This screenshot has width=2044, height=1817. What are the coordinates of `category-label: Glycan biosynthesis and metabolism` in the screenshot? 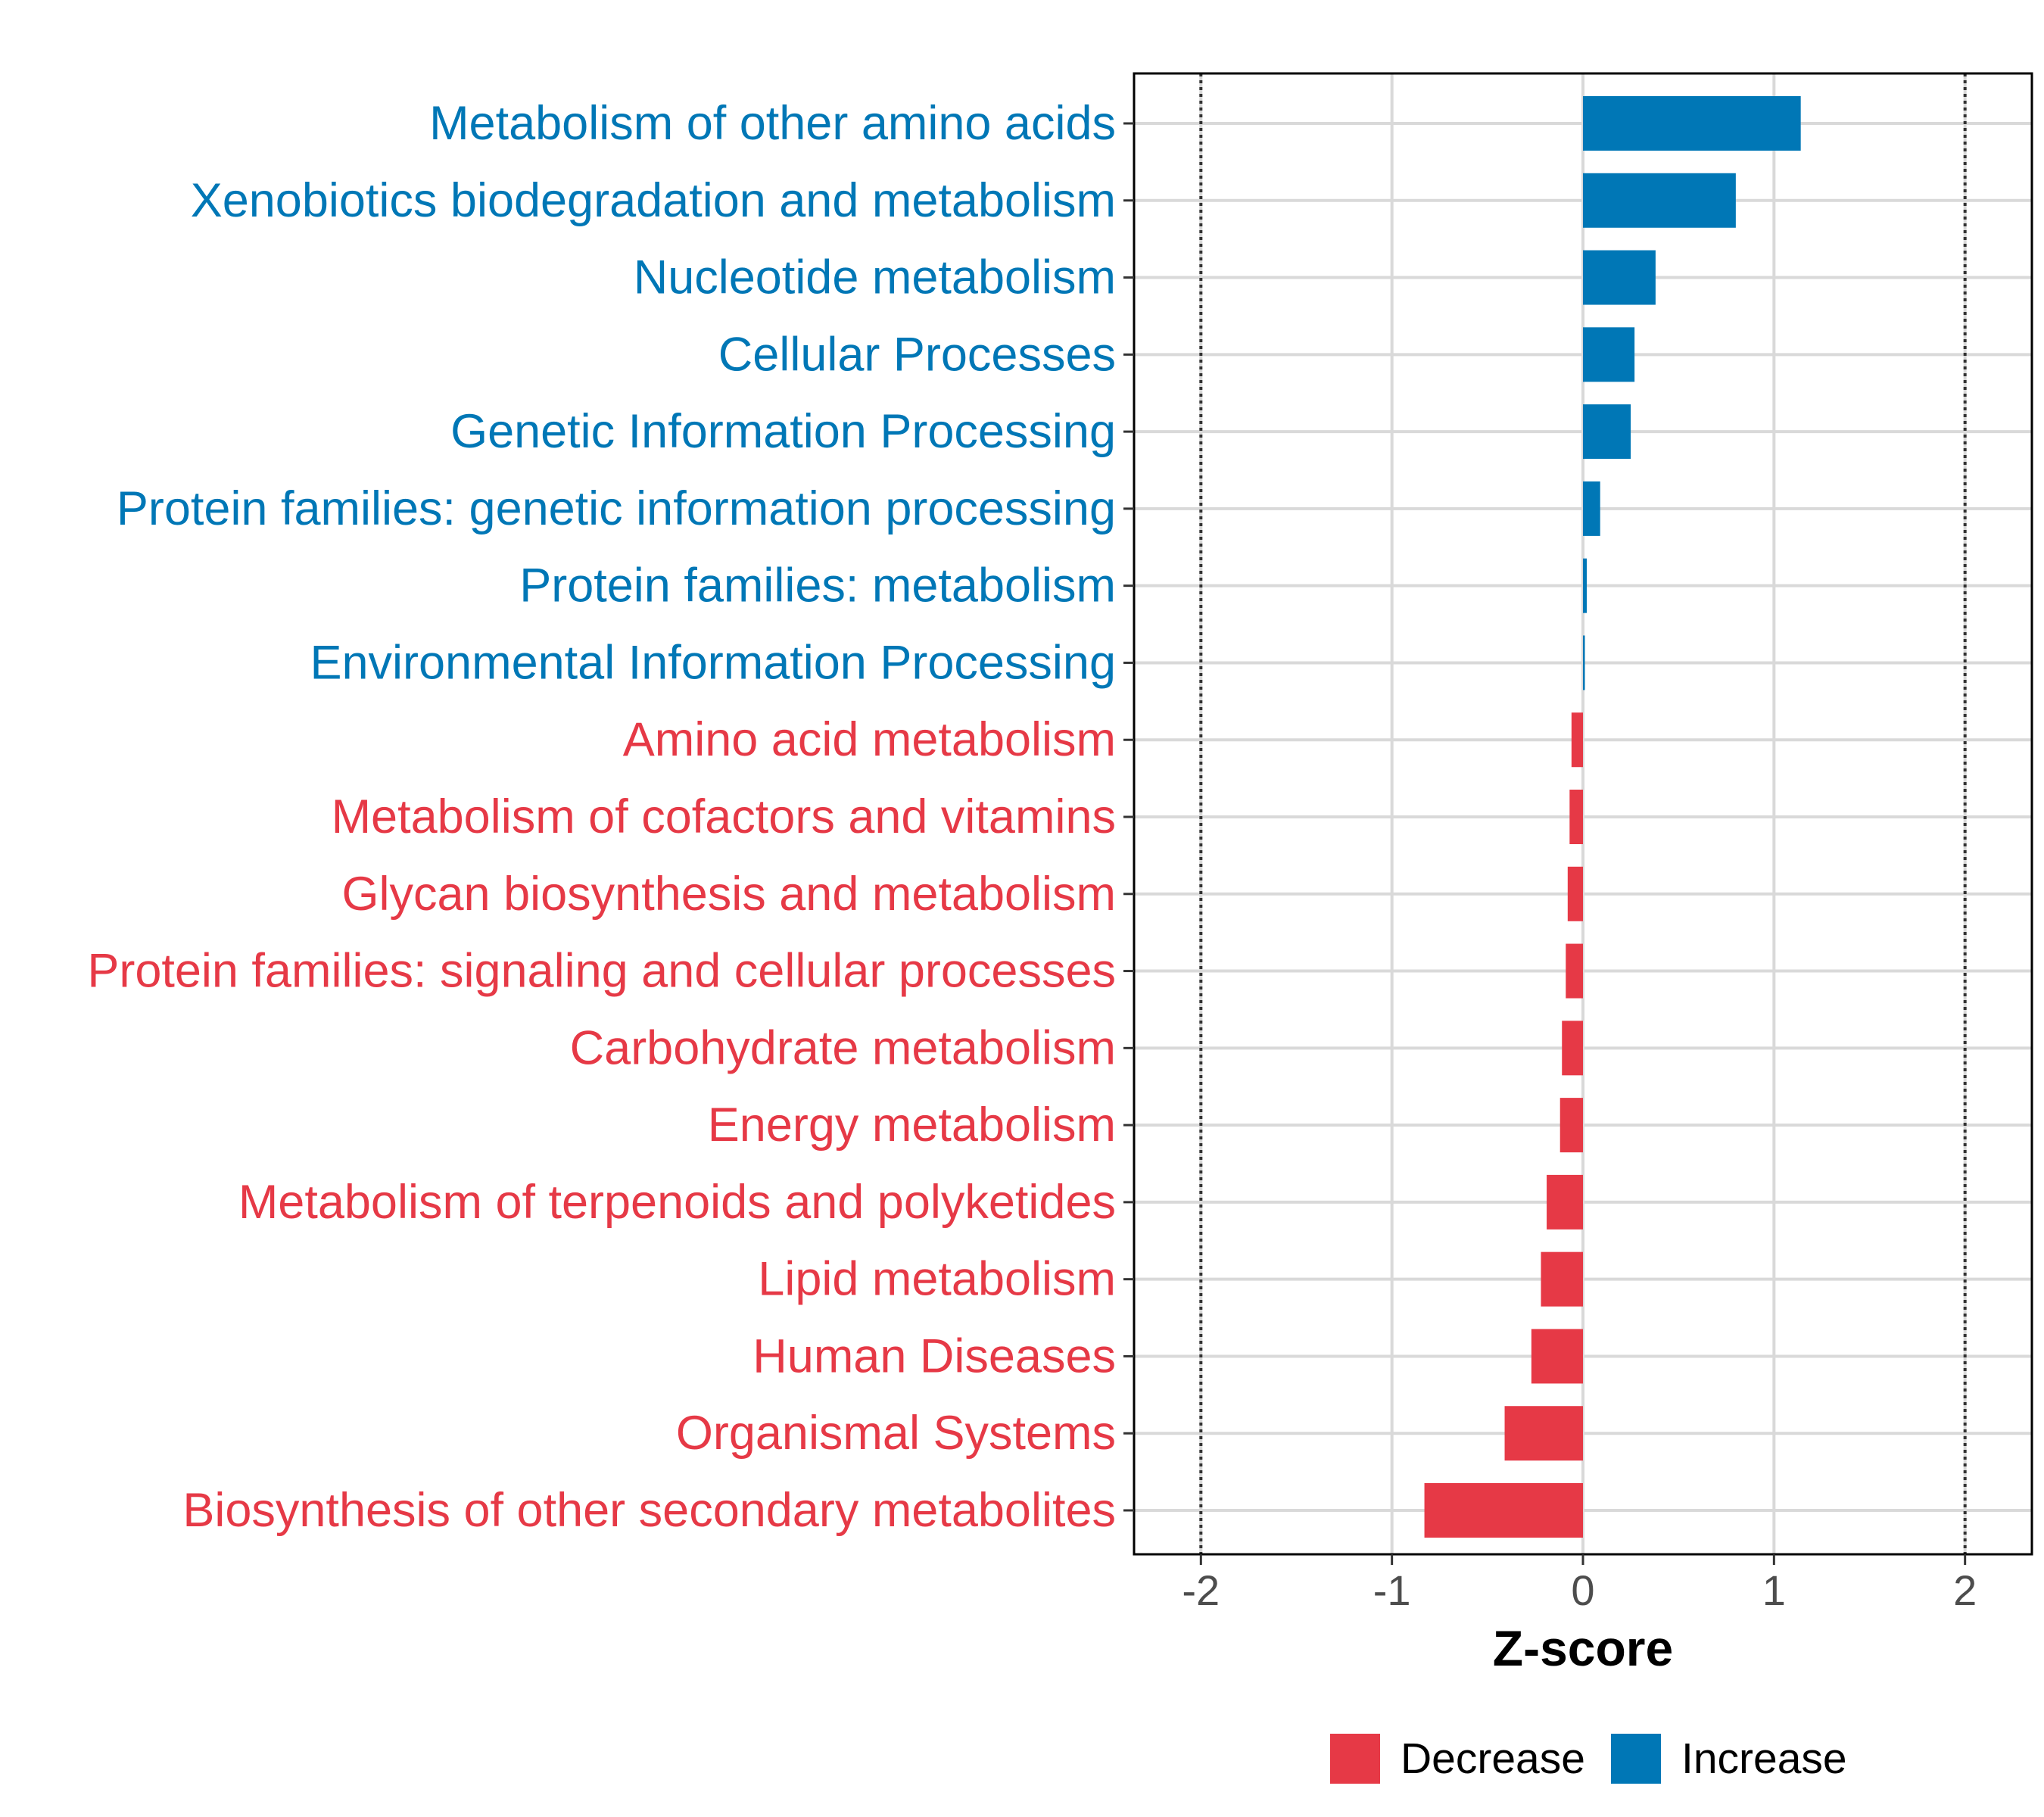 It's located at (729, 894).